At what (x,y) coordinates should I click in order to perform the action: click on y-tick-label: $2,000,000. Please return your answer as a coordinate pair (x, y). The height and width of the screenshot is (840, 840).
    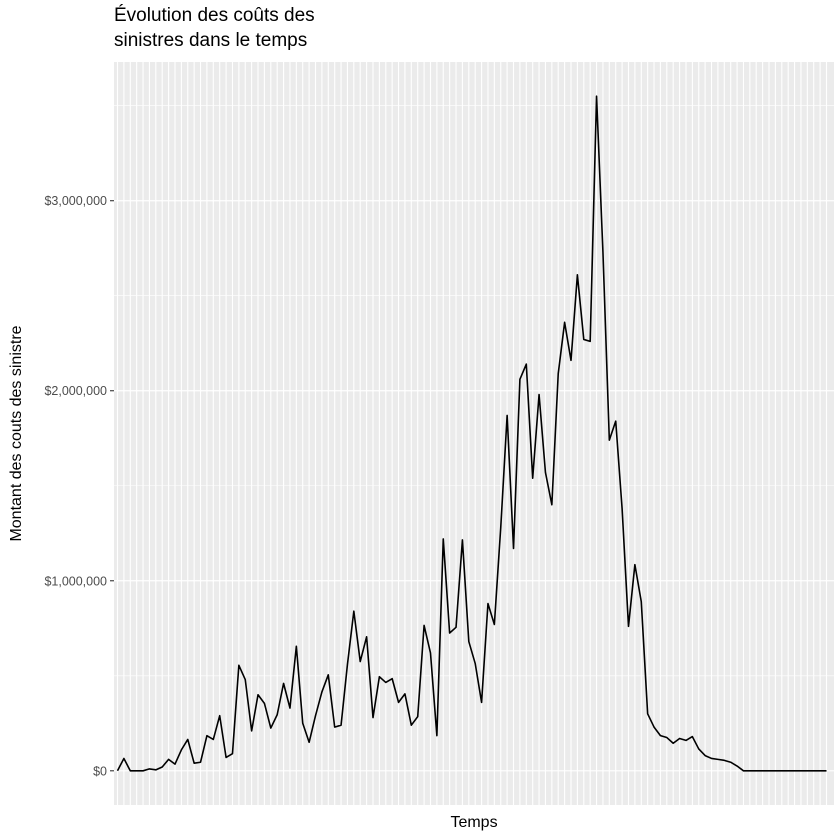
    Looking at the image, I should click on (75, 391).